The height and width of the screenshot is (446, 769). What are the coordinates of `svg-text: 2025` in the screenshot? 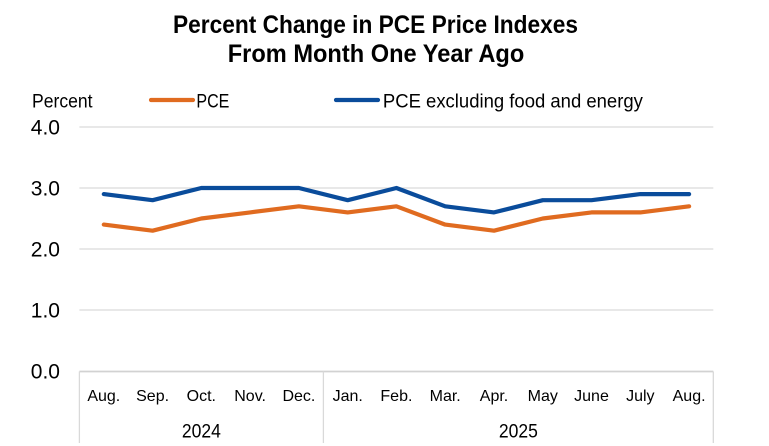 It's located at (518, 431).